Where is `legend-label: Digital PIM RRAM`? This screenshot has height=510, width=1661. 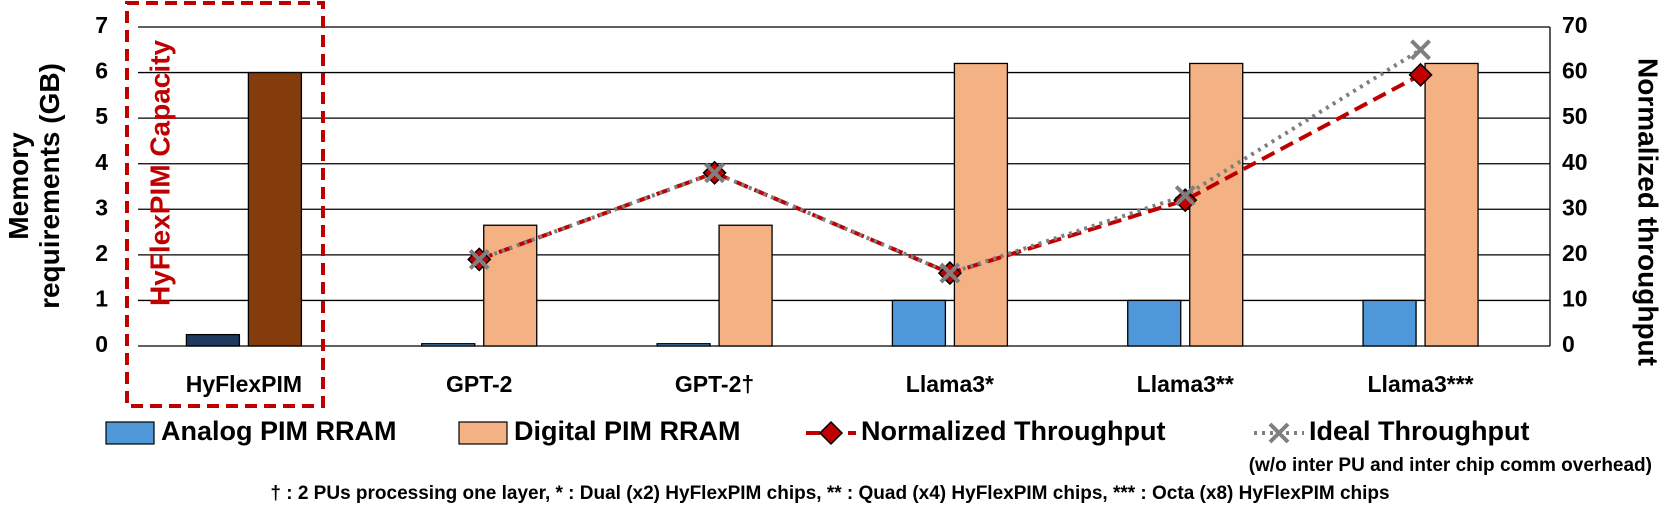
legend-label: Digital PIM RRAM is located at coordinates (627, 431).